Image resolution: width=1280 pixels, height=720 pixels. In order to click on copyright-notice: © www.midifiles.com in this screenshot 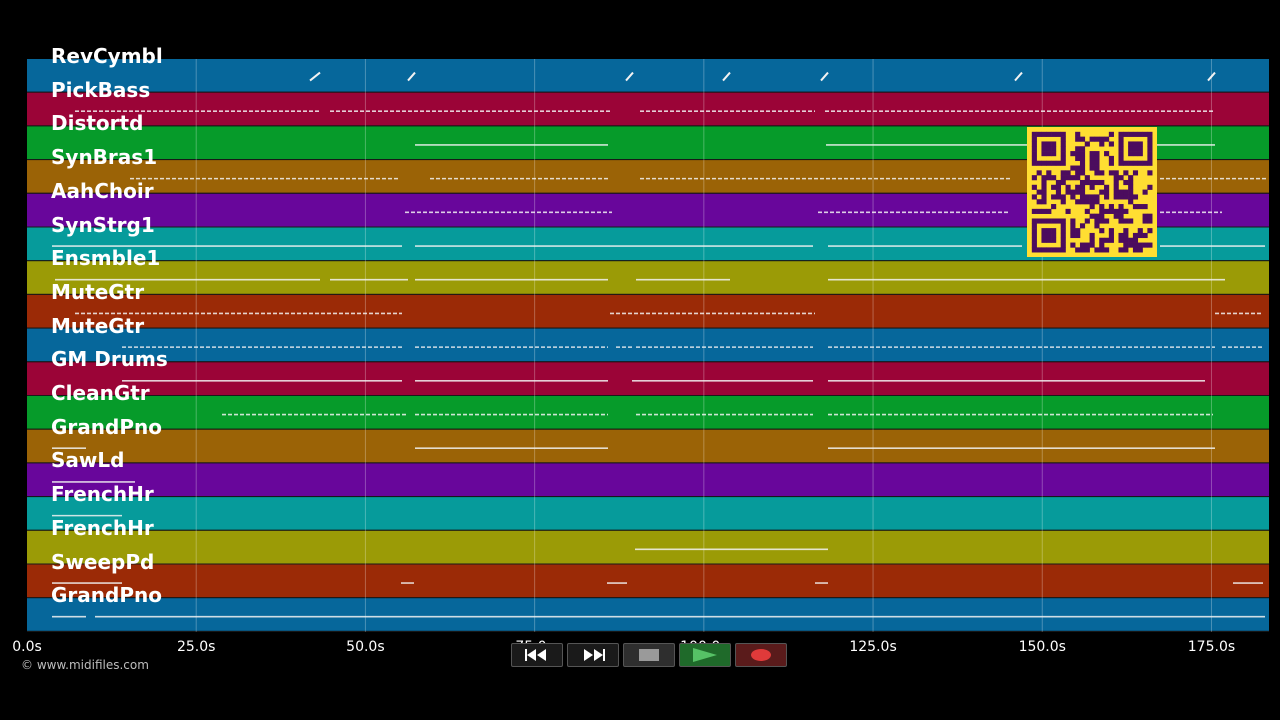, I will do `click(85, 665)`.